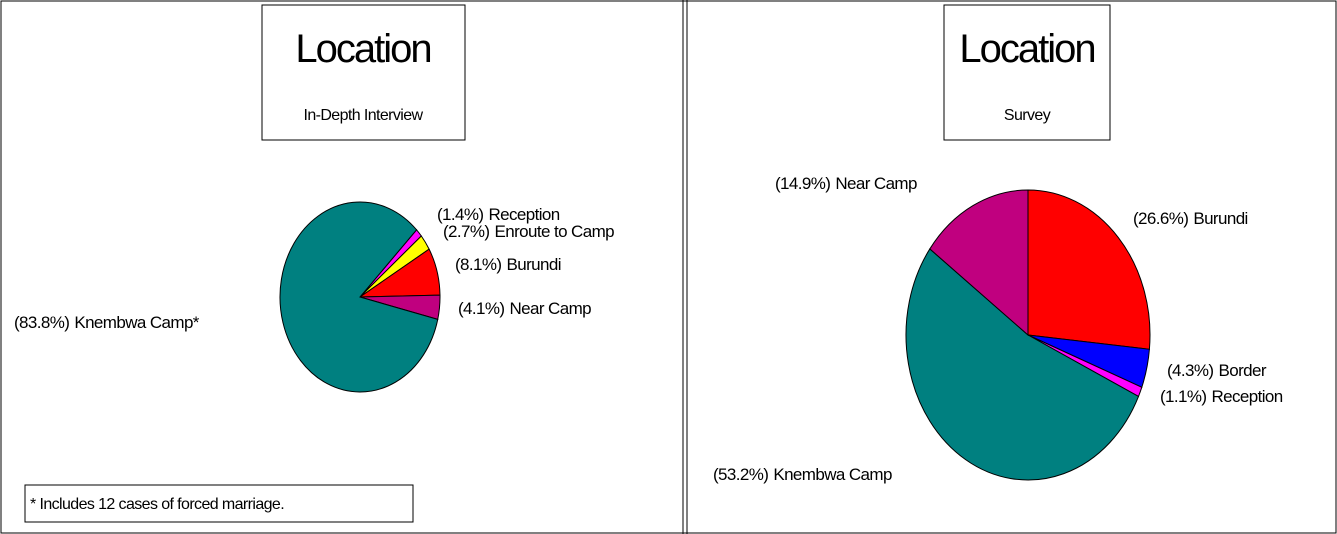  I want to click on slice-label: (26.6%) Burundi, so click(1190, 218).